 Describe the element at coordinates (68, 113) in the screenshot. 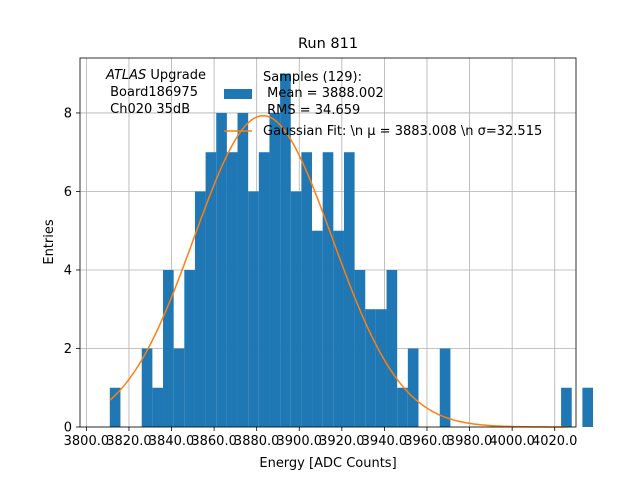

I see `y-tick-label: 8` at that location.